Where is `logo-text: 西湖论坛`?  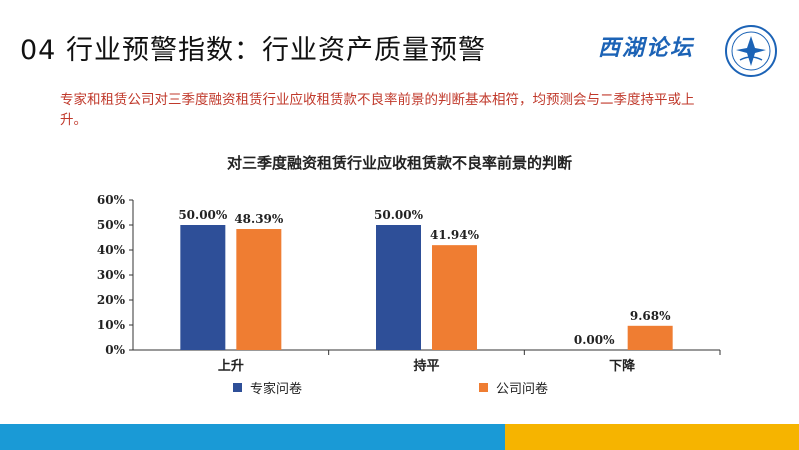
logo-text: 西湖论坛 is located at coordinates (646, 48).